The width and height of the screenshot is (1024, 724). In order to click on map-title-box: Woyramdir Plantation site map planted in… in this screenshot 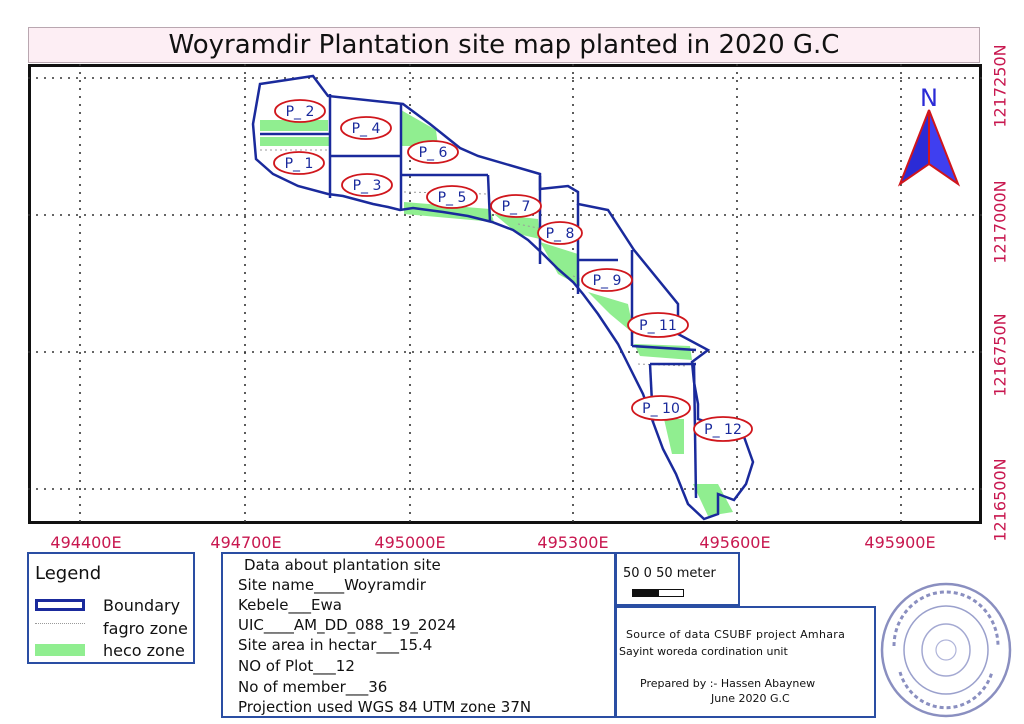, I will do `click(504, 45)`.